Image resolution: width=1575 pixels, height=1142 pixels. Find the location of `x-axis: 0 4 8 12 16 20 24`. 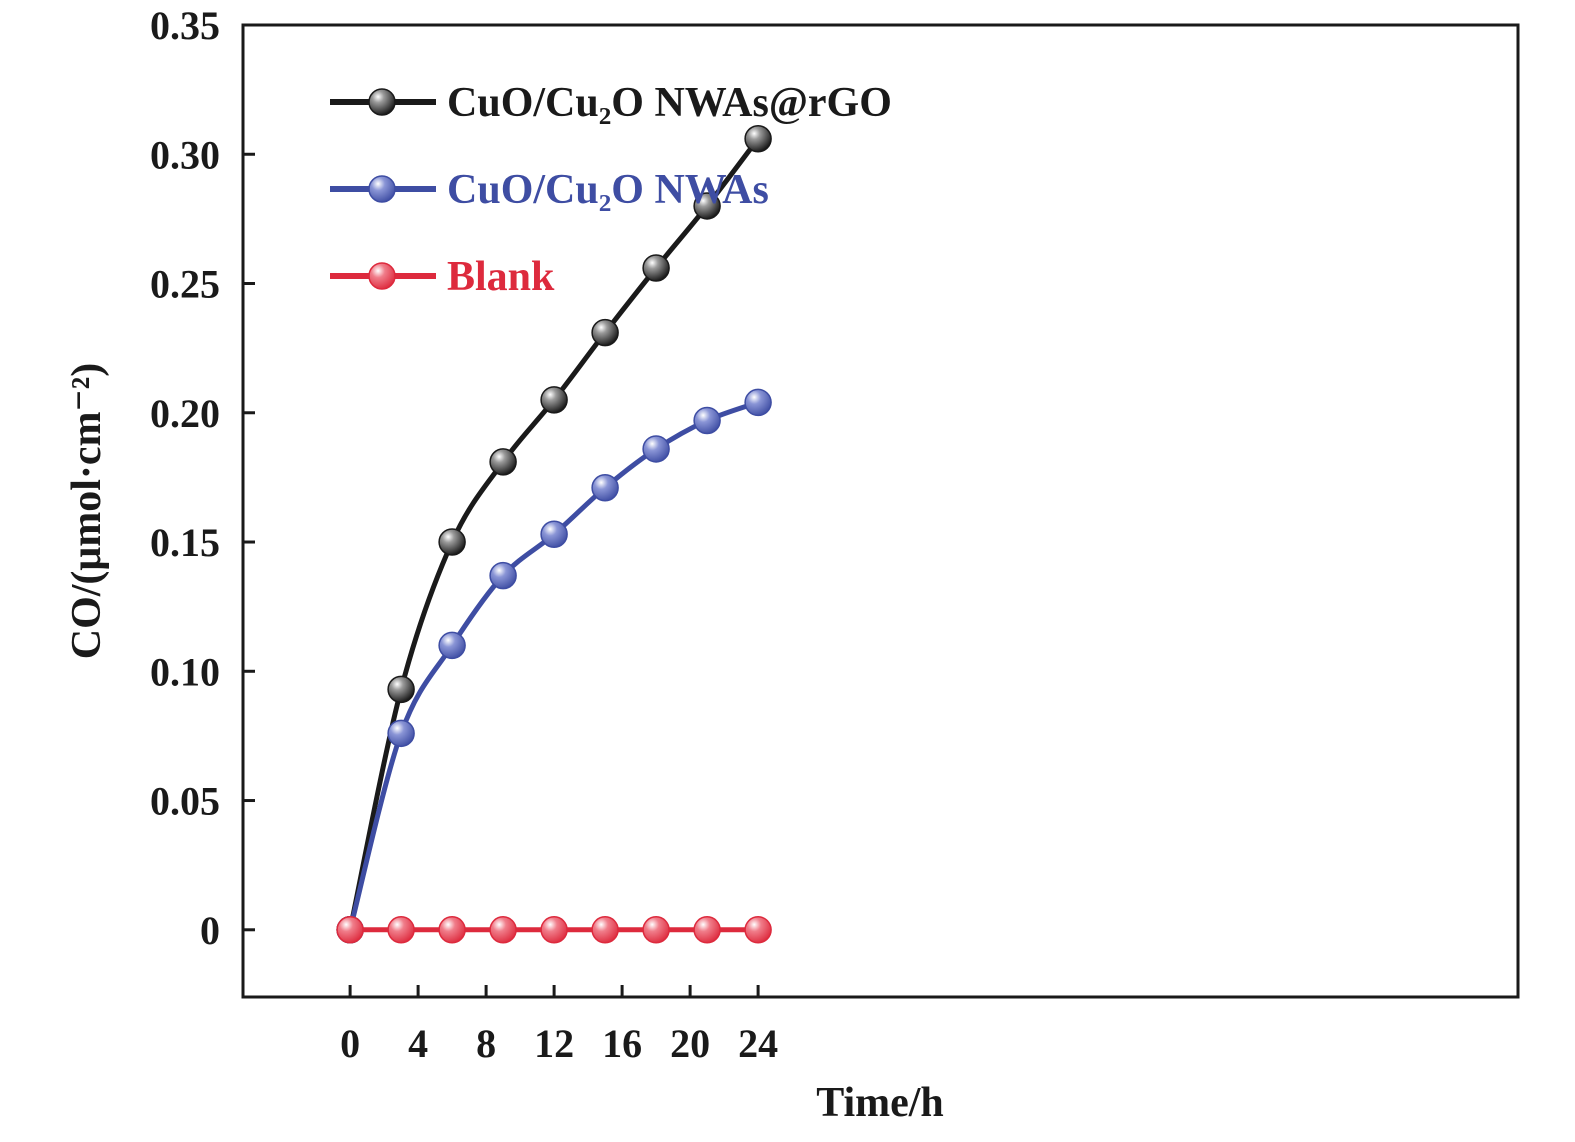

x-axis: 0 4 8 12 16 20 24 is located at coordinates (559, 1025).